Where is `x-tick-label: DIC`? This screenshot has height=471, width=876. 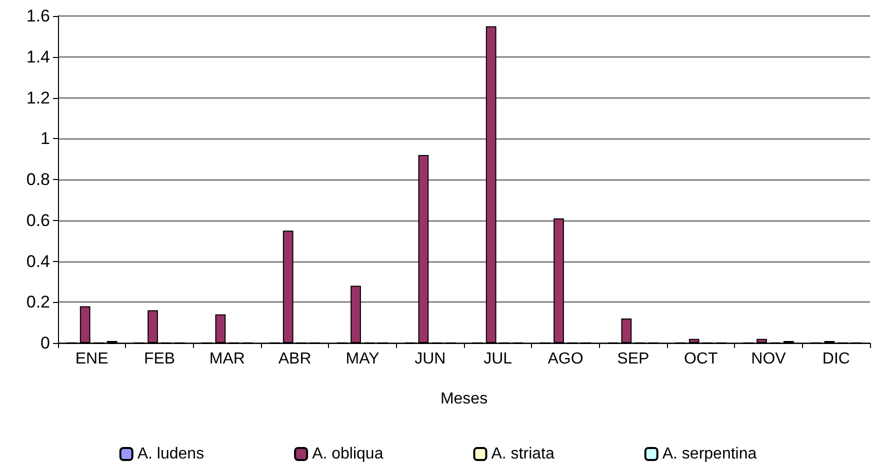 x-tick-label: DIC is located at coordinates (836, 359).